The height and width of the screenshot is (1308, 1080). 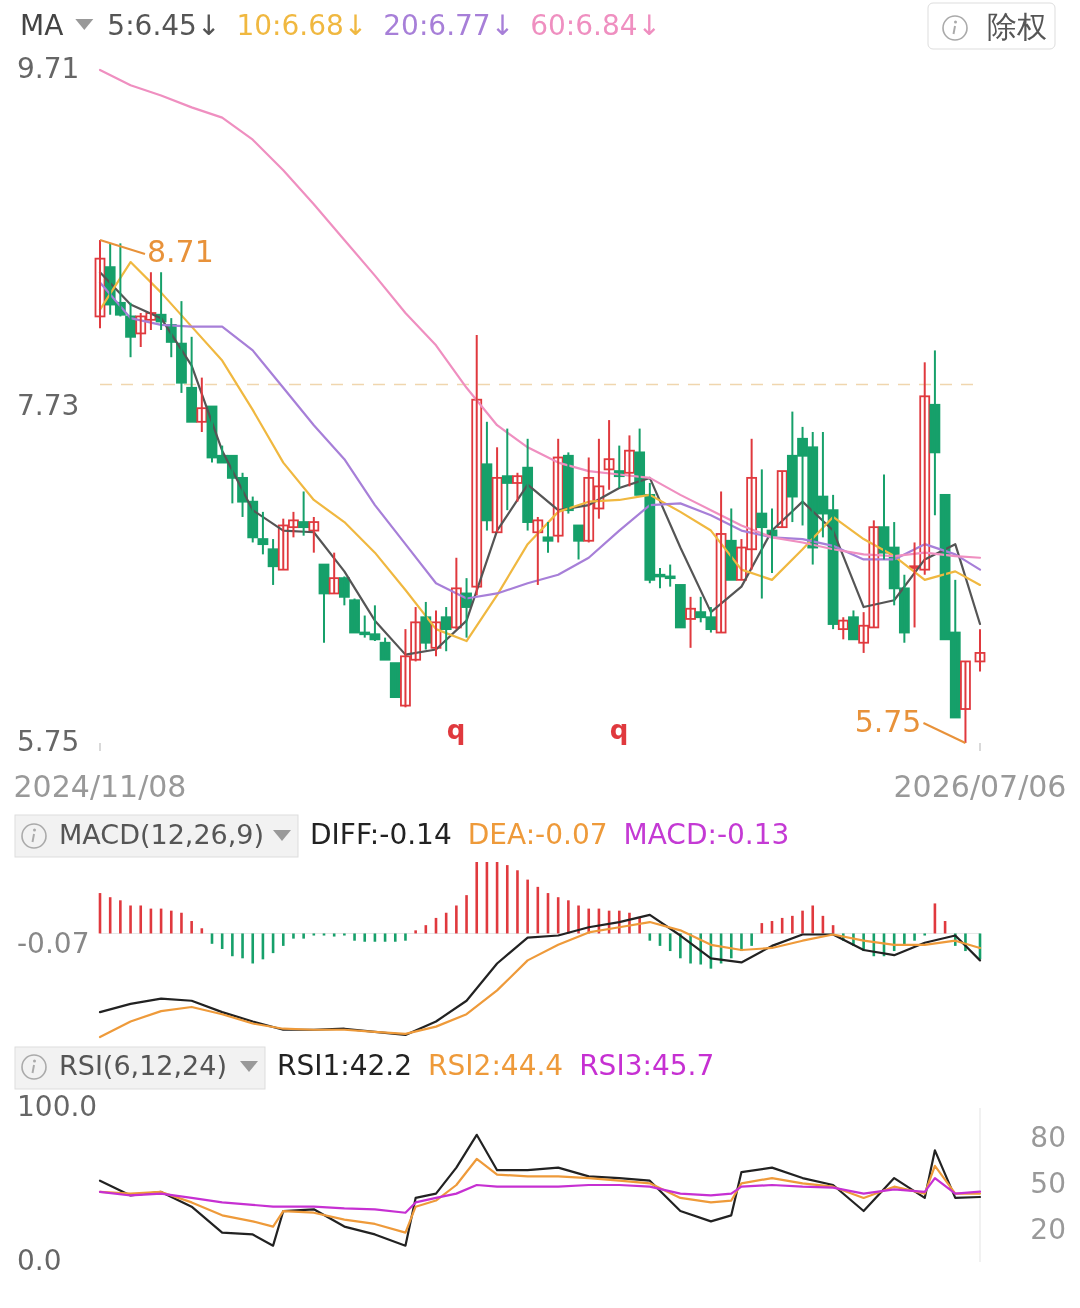 What do you see at coordinates (595, 25) in the screenshot?
I see `text: 60:6.84↓` at bounding box center [595, 25].